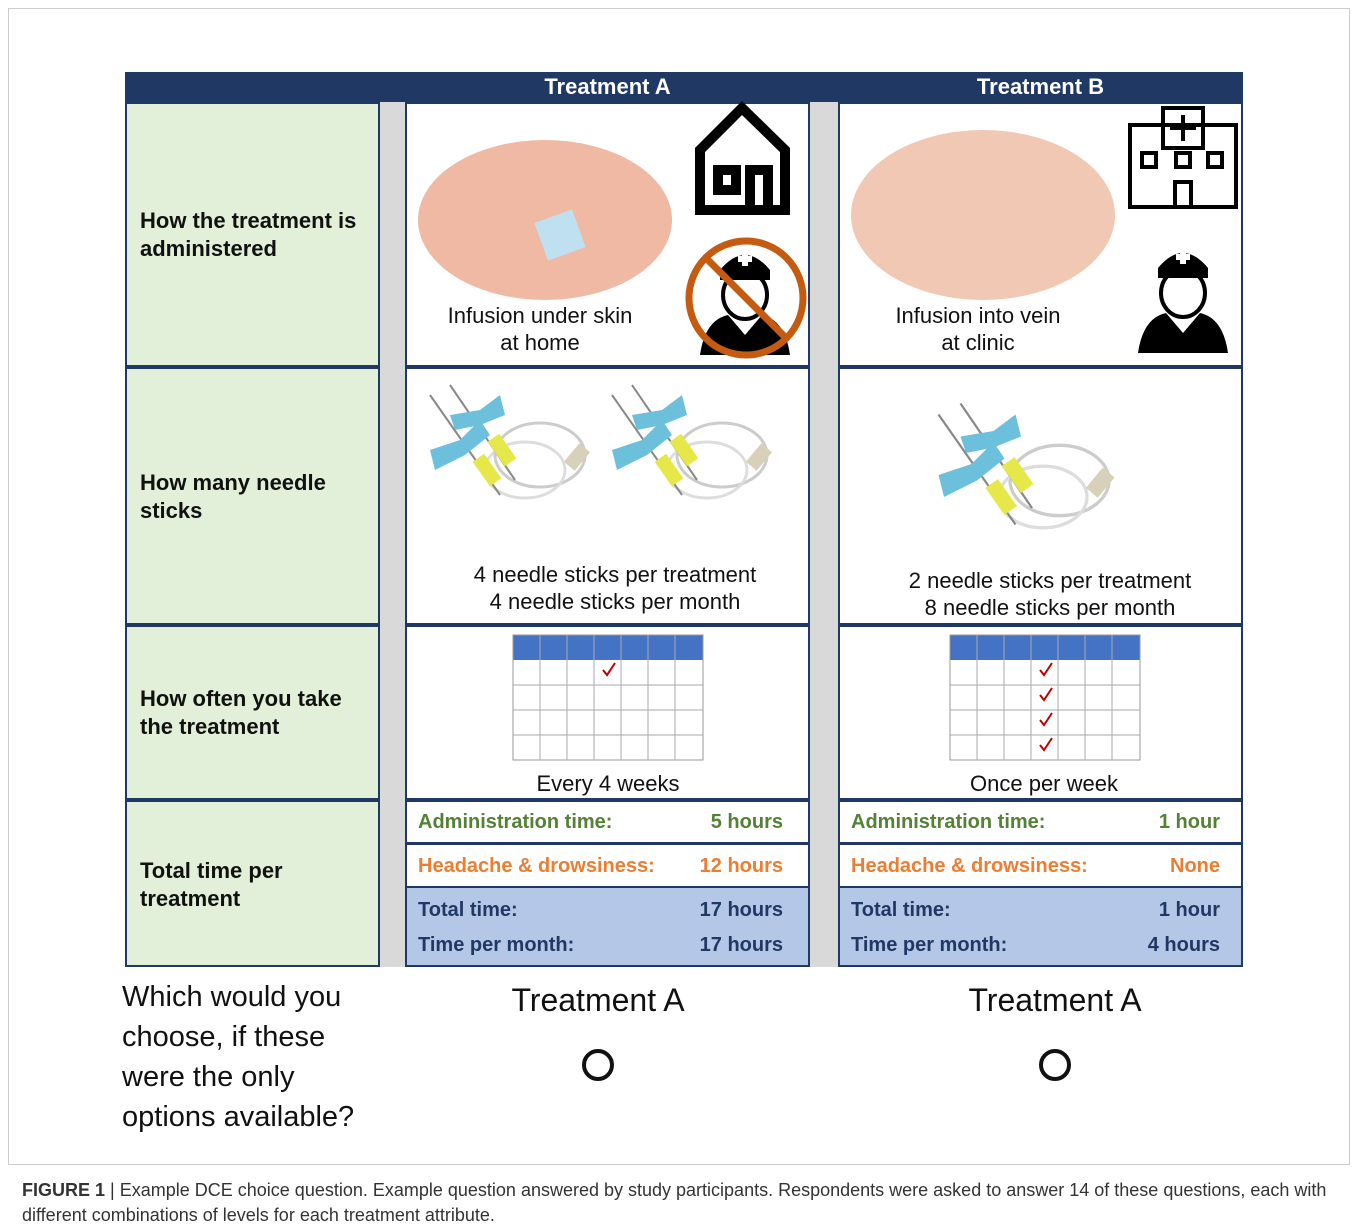 The width and height of the screenshot is (1356, 1230). Describe the element at coordinates (978, 342) in the screenshot. I see `cell-text: at clinic` at that location.